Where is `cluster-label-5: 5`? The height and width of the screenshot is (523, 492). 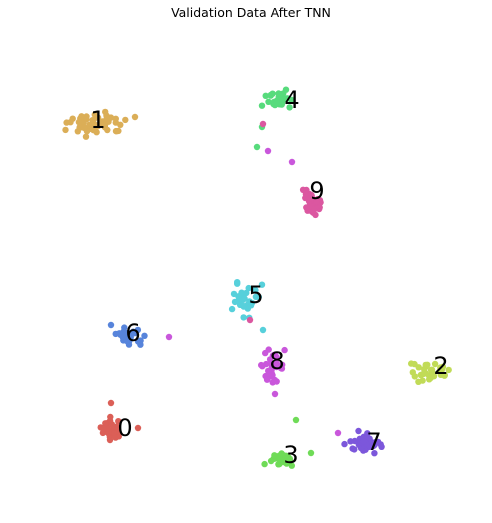
cluster-label-5: 5 is located at coordinates (255, 295).